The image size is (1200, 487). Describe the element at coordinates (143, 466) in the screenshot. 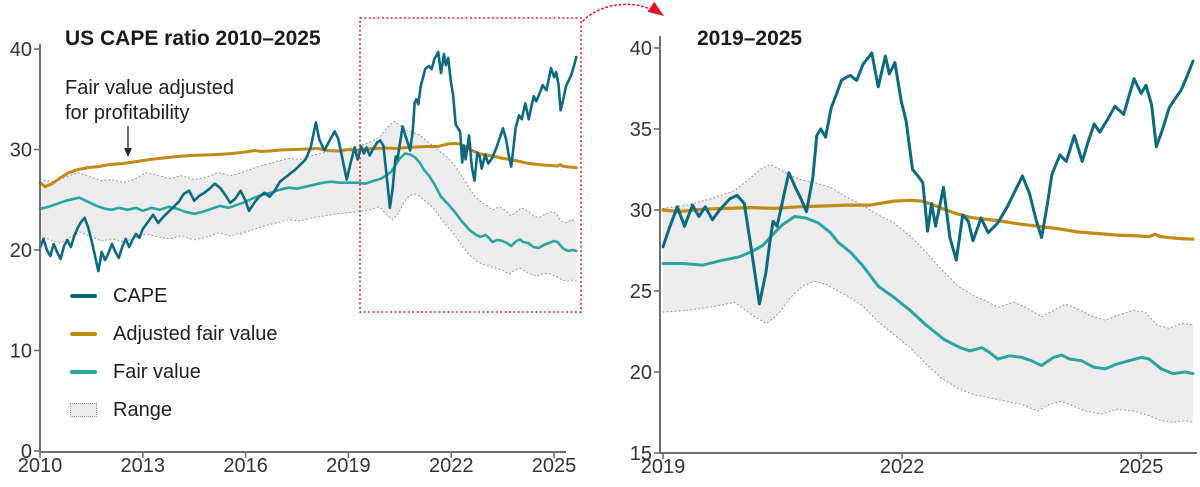

I see `x-tick-label: 2013` at that location.